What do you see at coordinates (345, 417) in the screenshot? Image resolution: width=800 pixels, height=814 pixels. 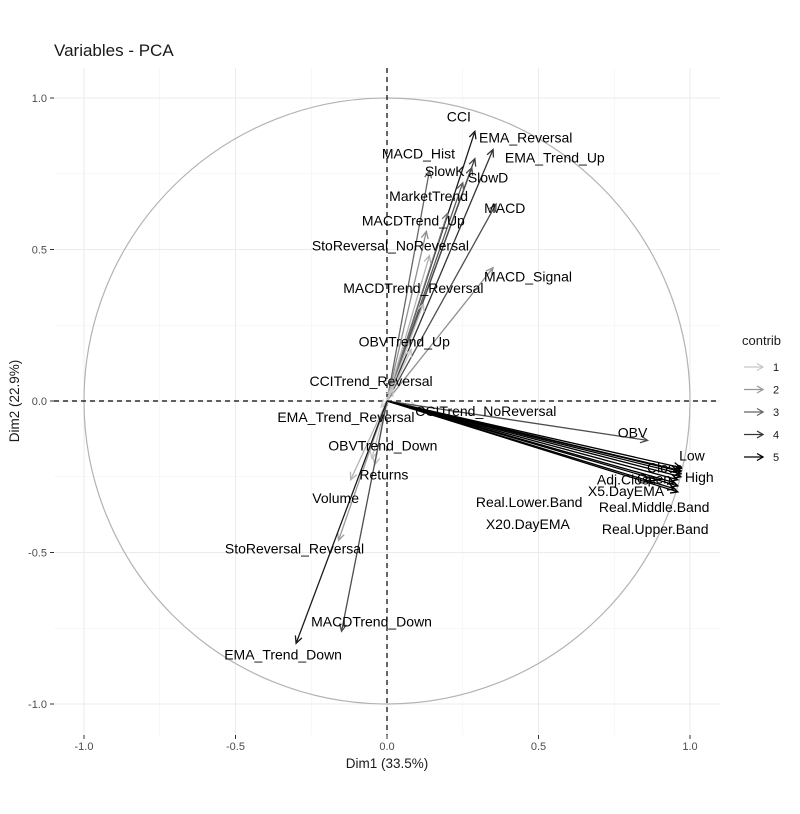 I see `label-ema-trend-reversal: EMA_Trend_Reversal` at bounding box center [345, 417].